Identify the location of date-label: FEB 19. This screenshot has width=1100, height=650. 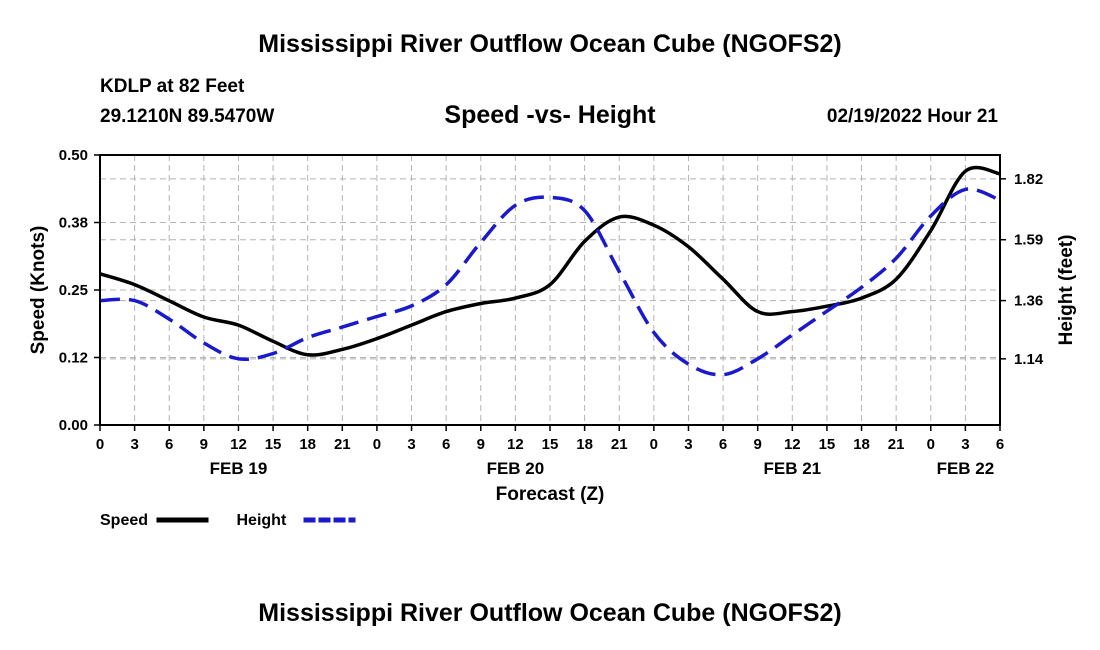
(239, 468).